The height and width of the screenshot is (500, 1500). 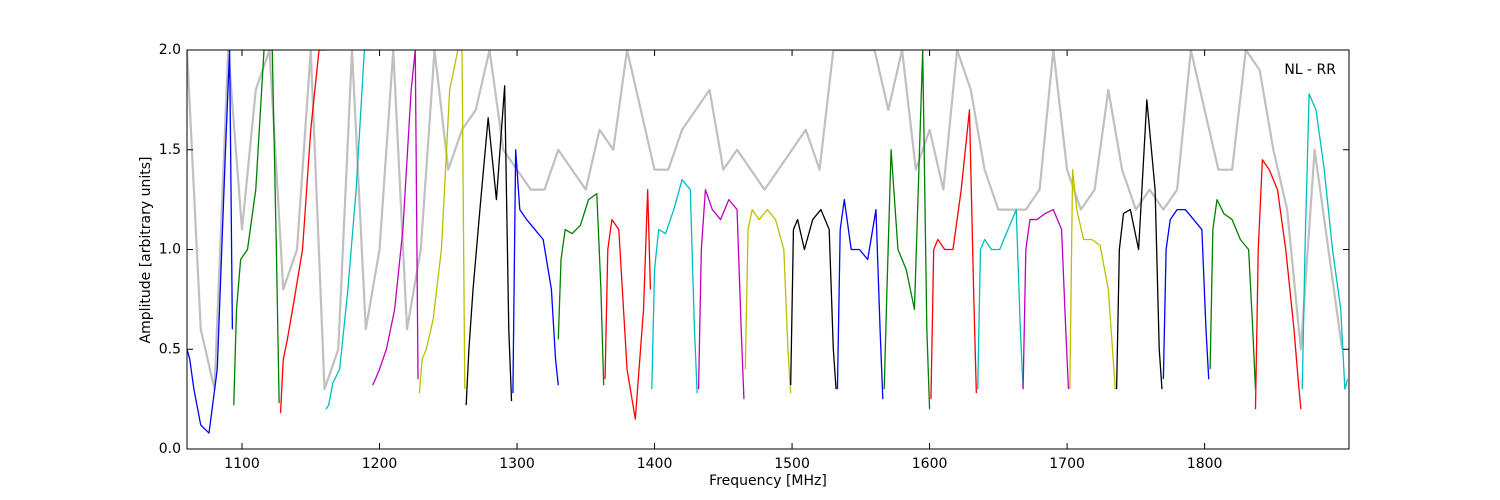 I want to click on y-tick-label: 1.5, so click(x=170, y=150).